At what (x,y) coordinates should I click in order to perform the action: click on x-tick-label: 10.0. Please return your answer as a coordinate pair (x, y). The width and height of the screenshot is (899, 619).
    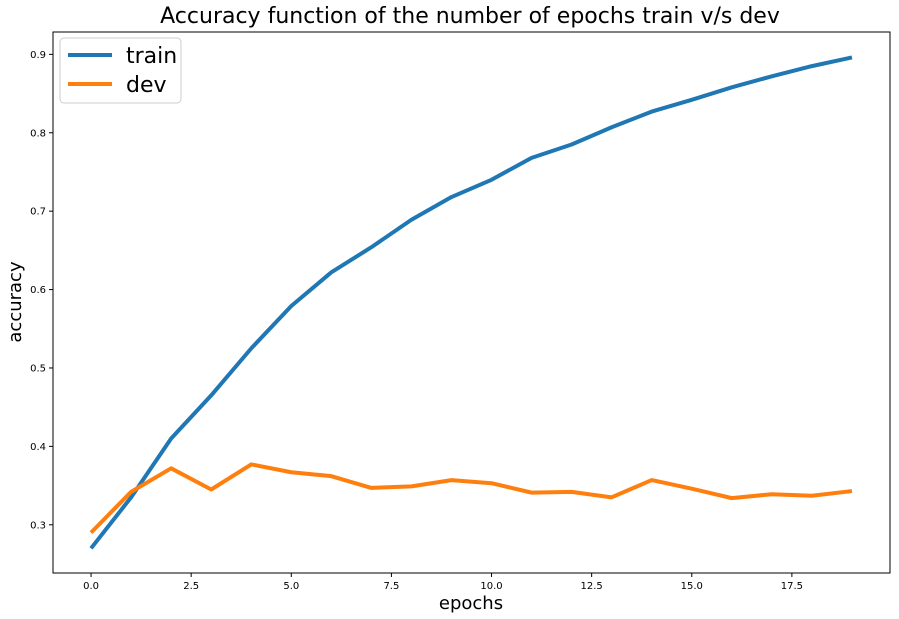
    Looking at the image, I should click on (491, 586).